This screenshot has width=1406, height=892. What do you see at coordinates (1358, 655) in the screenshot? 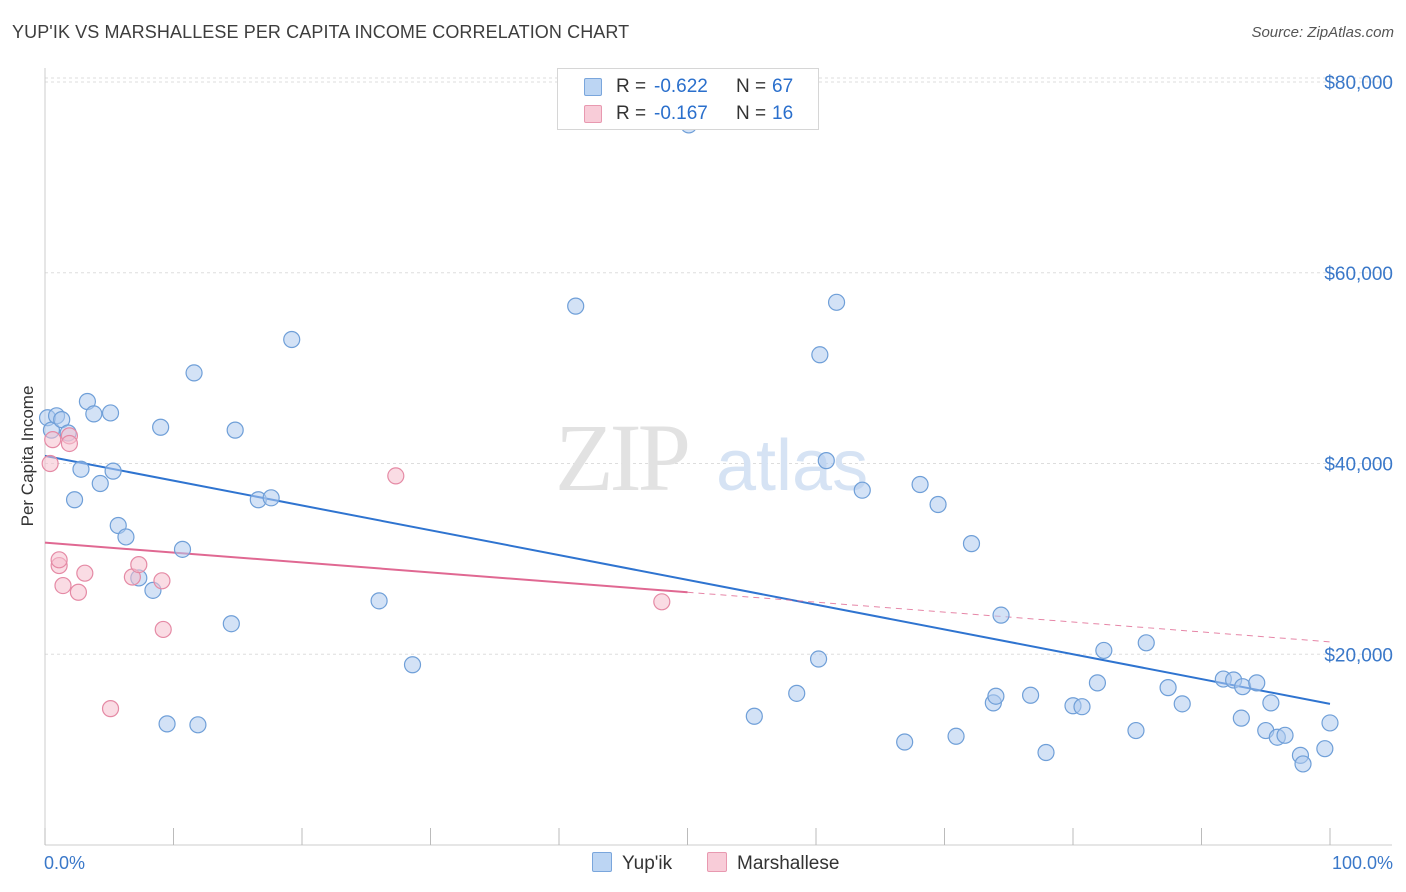
I see `y-tick-label: $20,000` at bounding box center [1358, 655].